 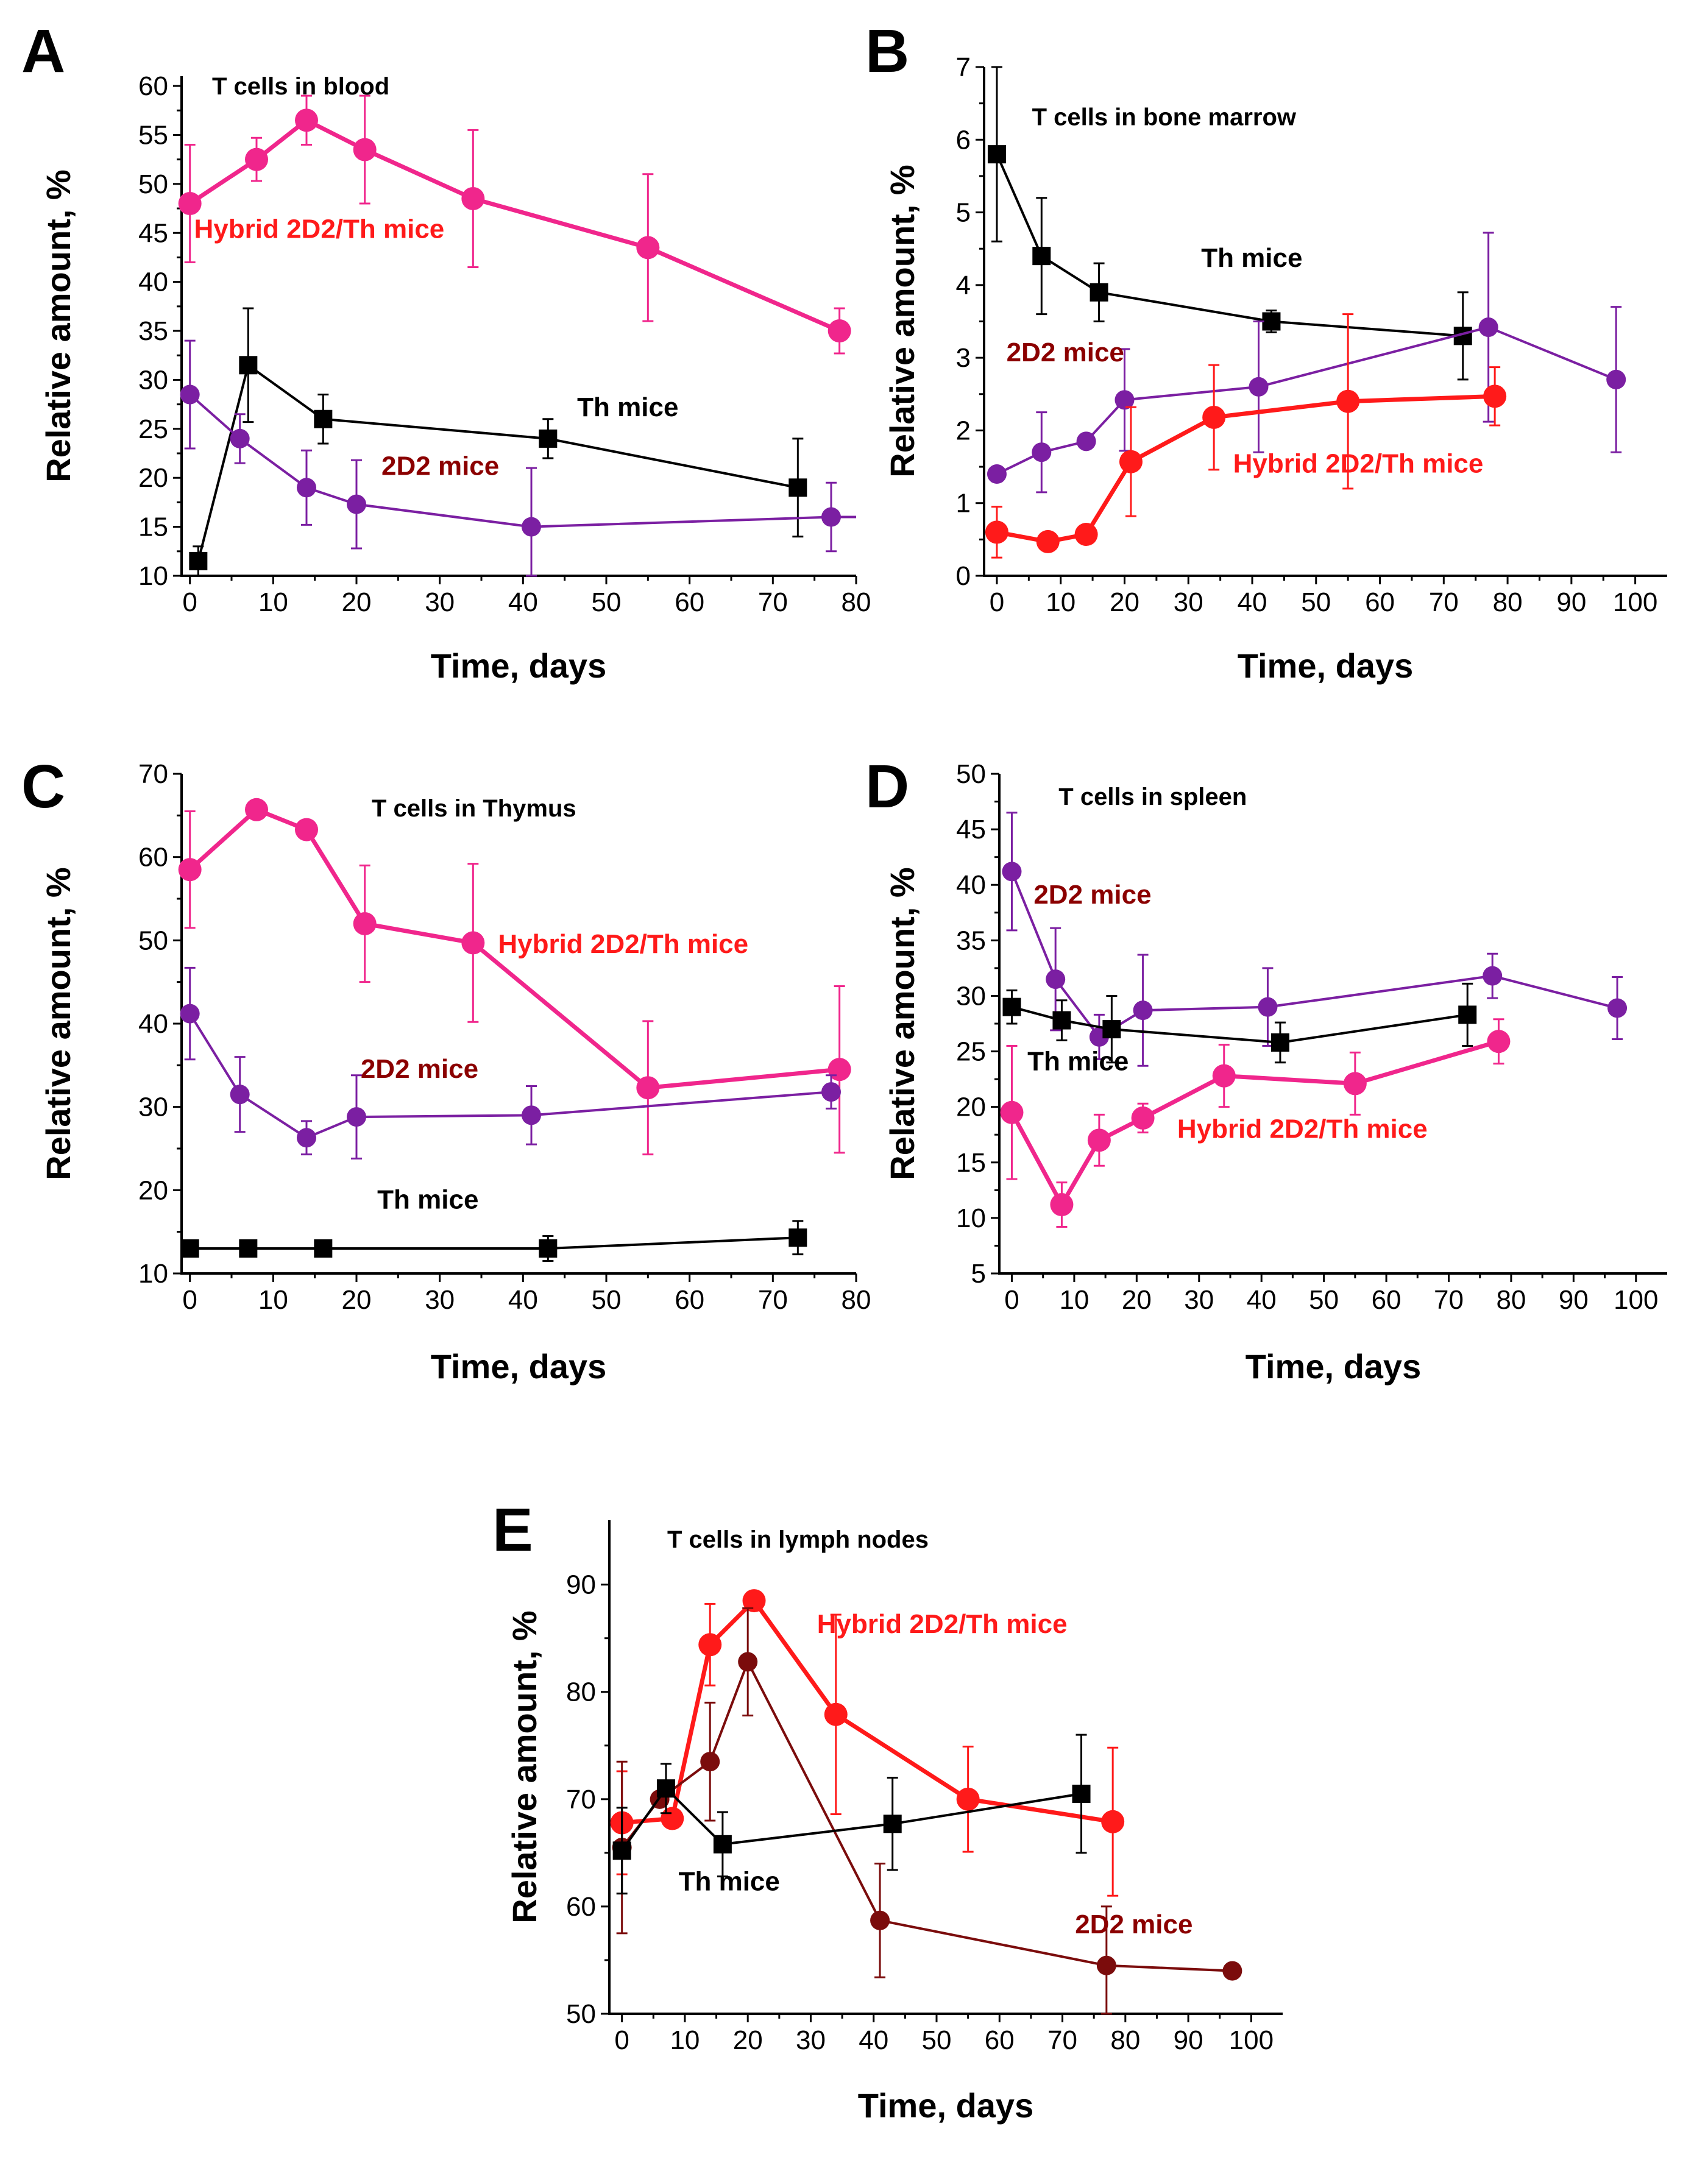 What do you see at coordinates (1635, 602) in the screenshot?
I see `x-tick-label: 100` at bounding box center [1635, 602].